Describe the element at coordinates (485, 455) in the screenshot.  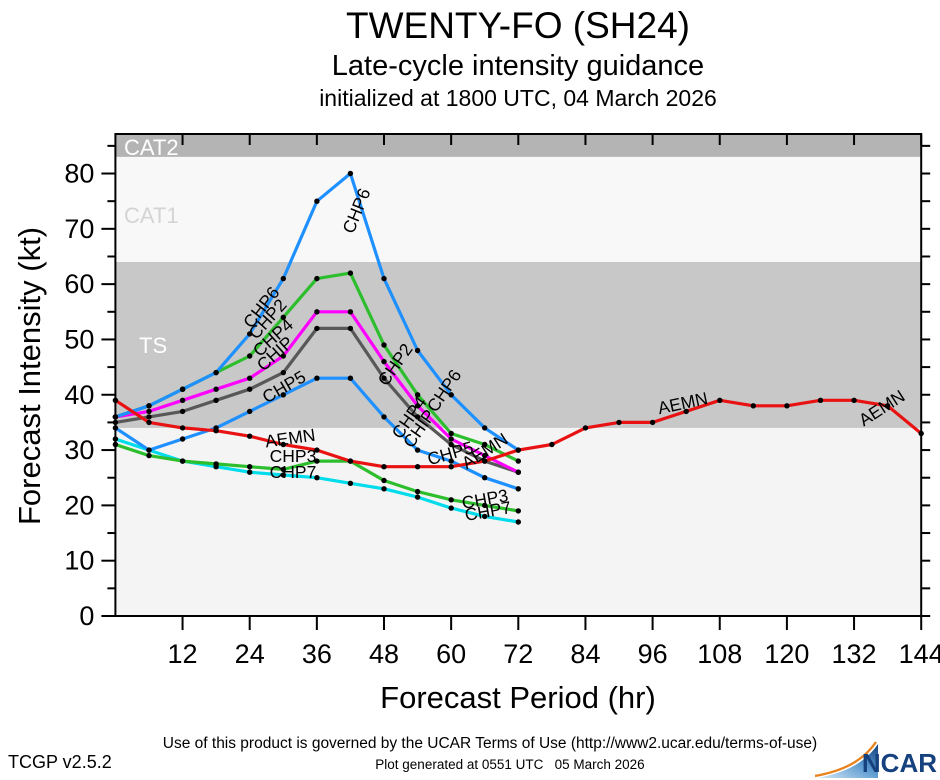
I see `marker-CHP4-66h` at that location.